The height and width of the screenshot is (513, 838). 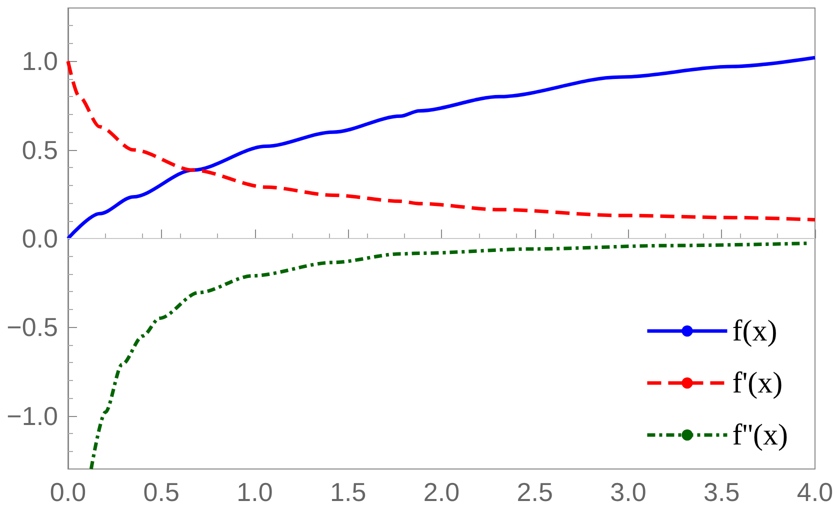 I want to click on y-tick-label: −1.0, so click(x=32, y=415).